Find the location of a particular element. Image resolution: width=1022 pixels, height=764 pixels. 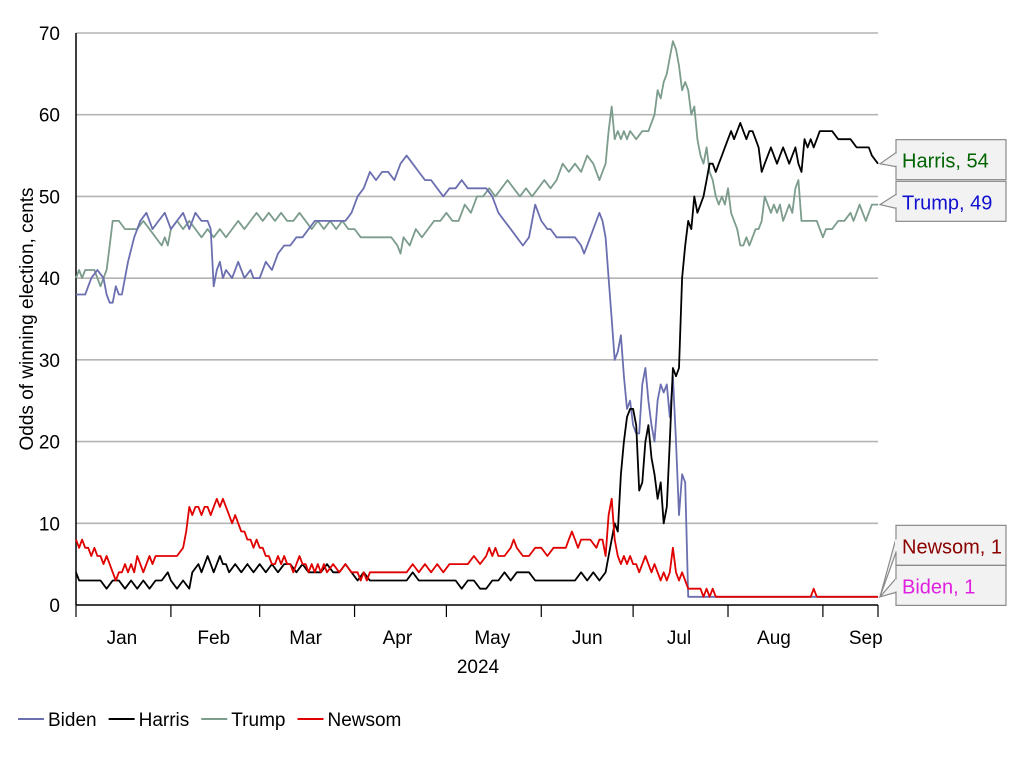

series-line-newsom is located at coordinates (476, 547).